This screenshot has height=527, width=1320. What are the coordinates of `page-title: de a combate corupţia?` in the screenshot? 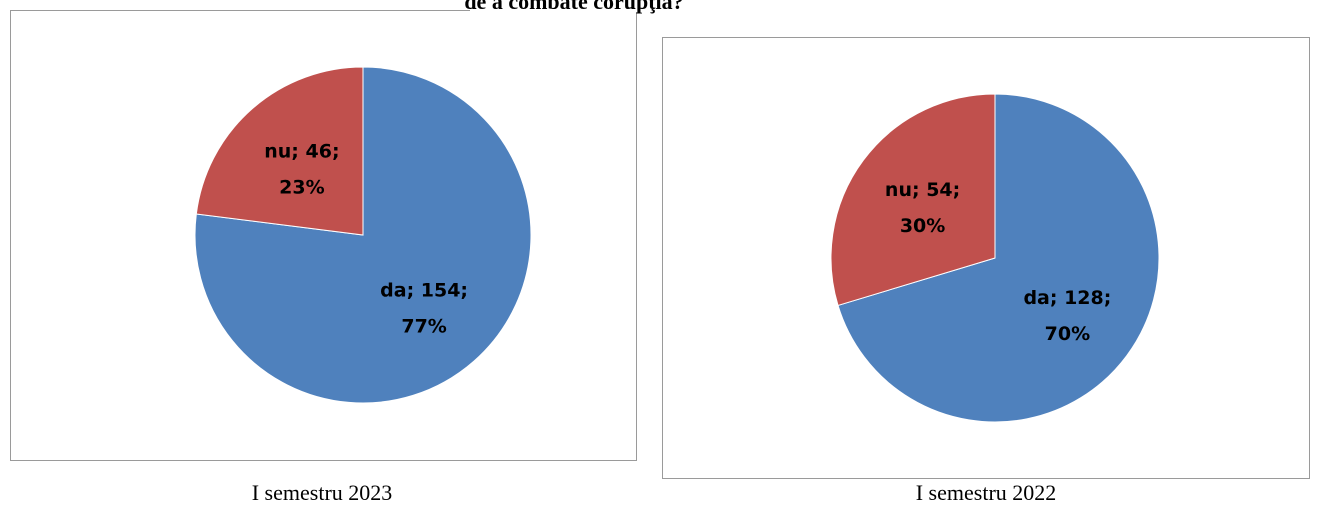 It's located at (573, 7).